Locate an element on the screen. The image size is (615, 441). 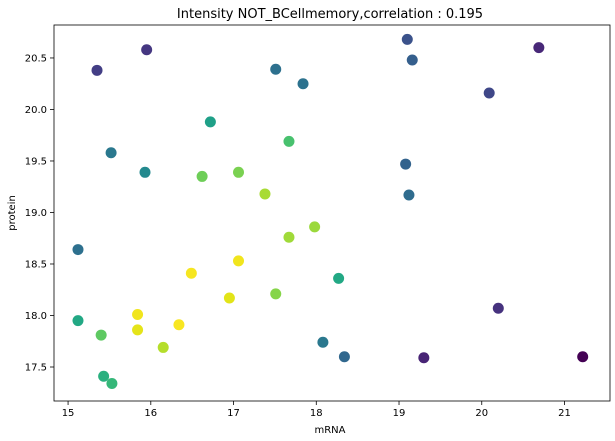
y-tick-label: 19.0 is located at coordinates (36, 213).